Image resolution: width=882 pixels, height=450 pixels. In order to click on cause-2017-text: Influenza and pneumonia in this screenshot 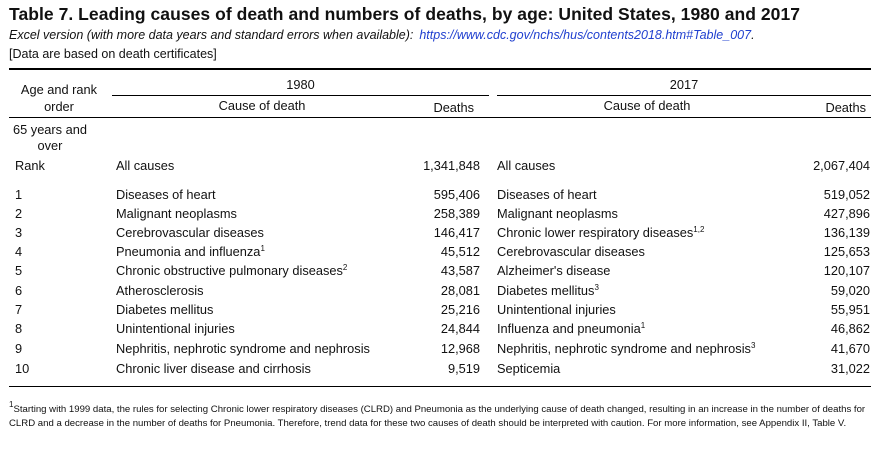, I will do `click(569, 328)`.